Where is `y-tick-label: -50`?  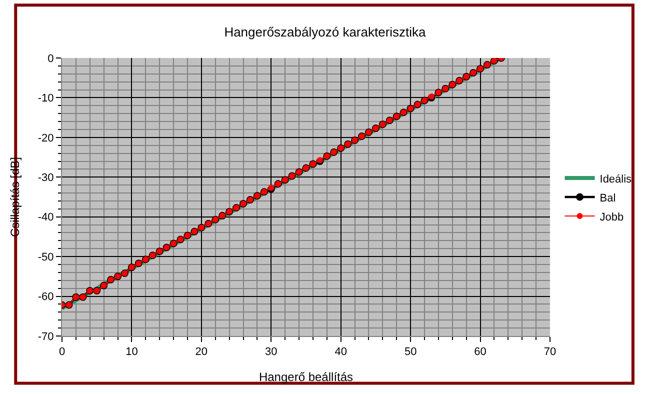
y-tick-label: -50 is located at coordinates (46, 257).